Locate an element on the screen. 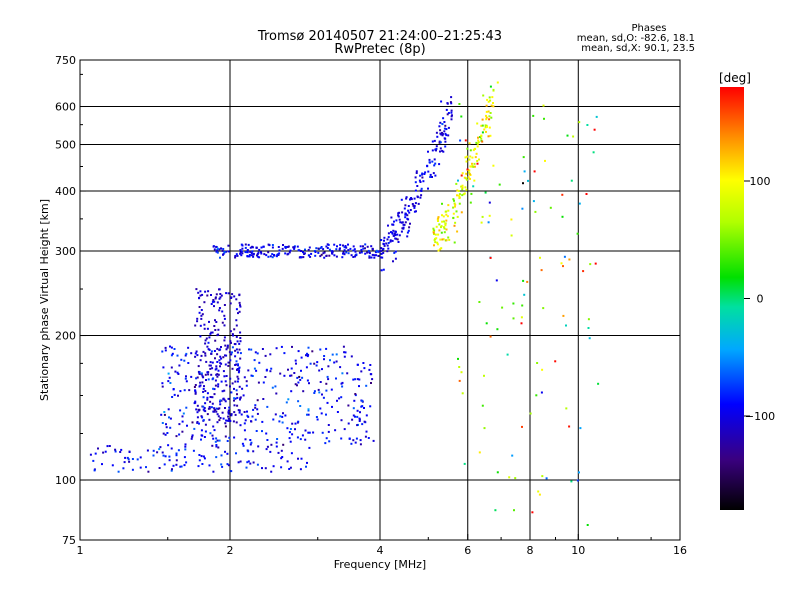  y-tick-label: 200 is located at coordinates (65, 336).